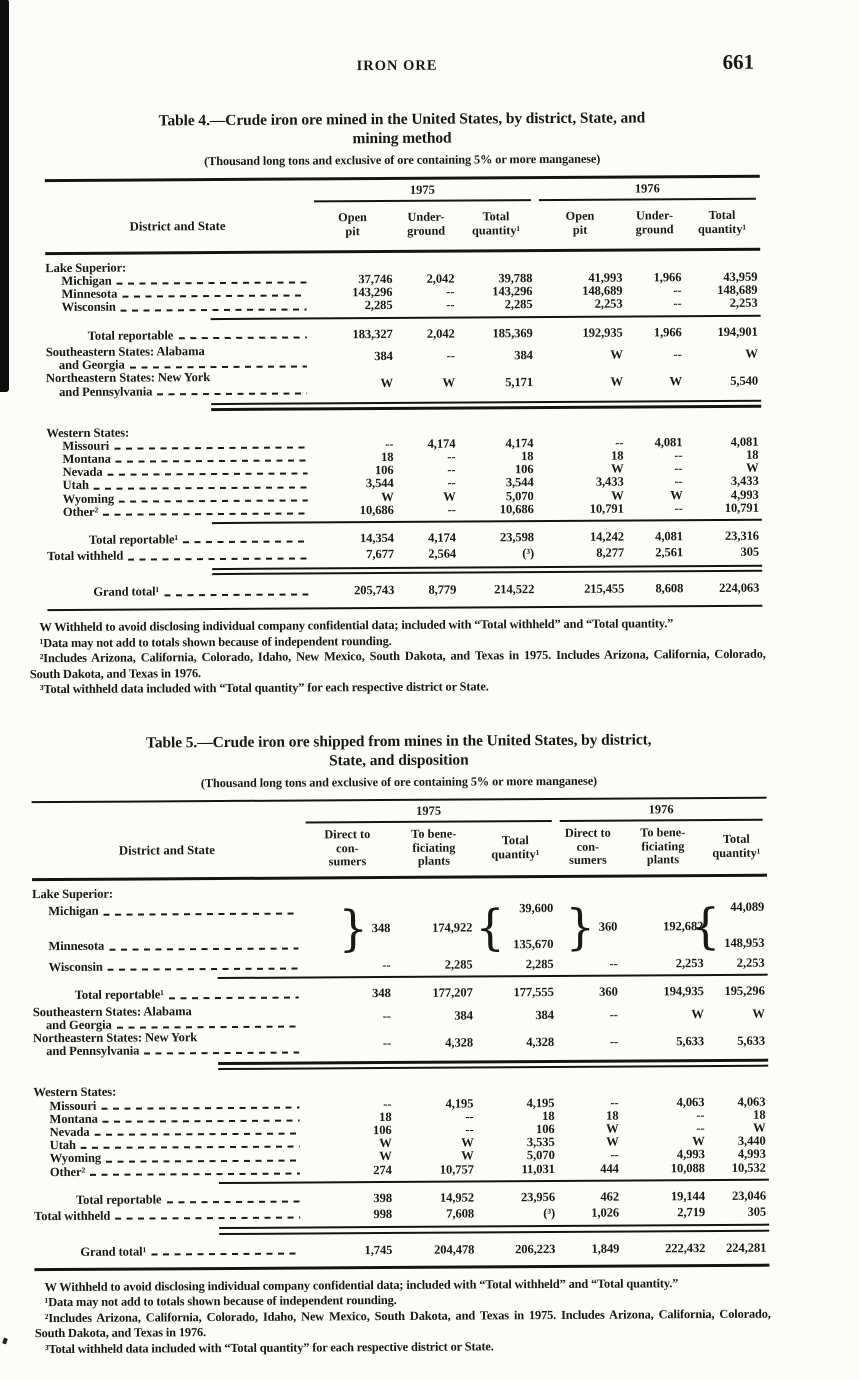 The image size is (859, 1380). I want to click on cell-value: 8,277, so click(610, 553).